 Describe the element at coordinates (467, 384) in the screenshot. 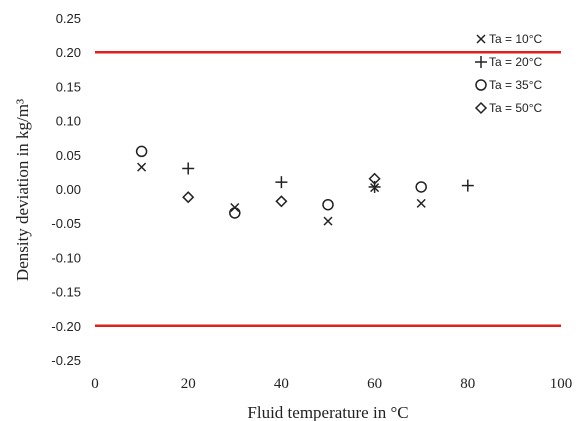

I see `x-tick-label: 80` at that location.